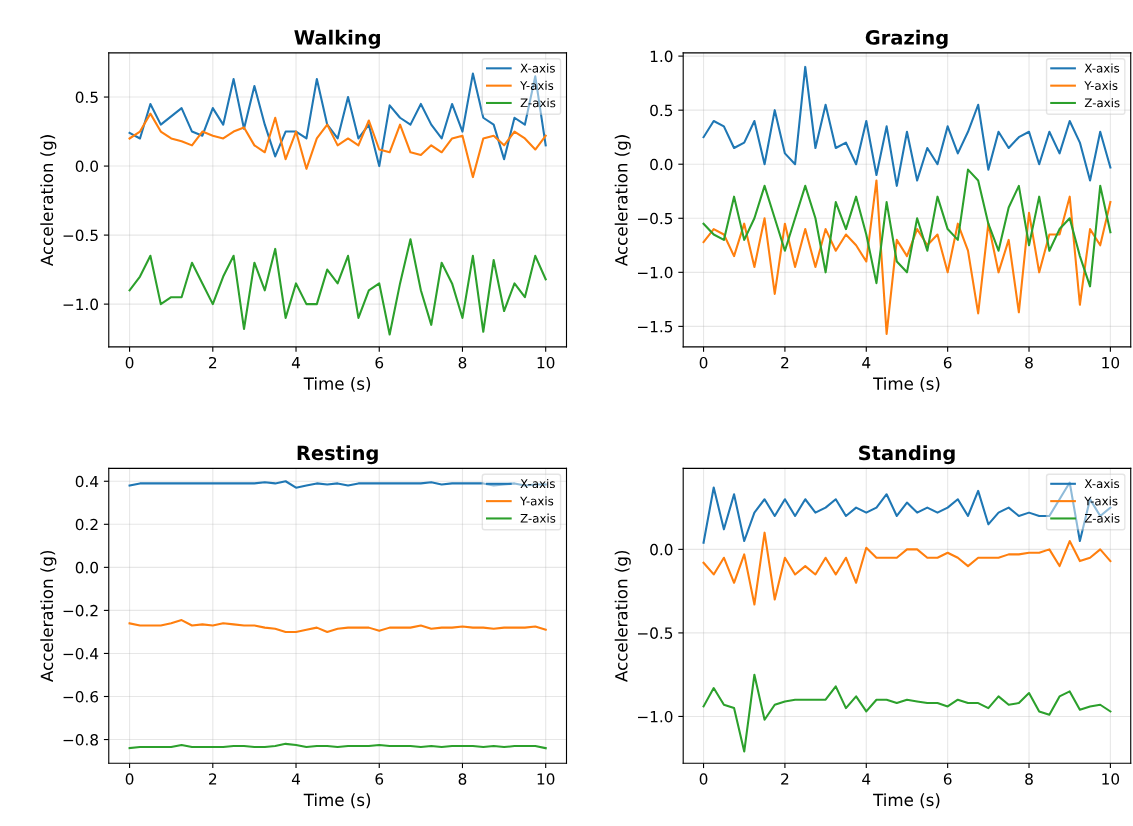 Image resolution: width=1133 pixels, height=826 pixels. What do you see at coordinates (337, 455) in the screenshot?
I see `chart-title: Resting` at bounding box center [337, 455].